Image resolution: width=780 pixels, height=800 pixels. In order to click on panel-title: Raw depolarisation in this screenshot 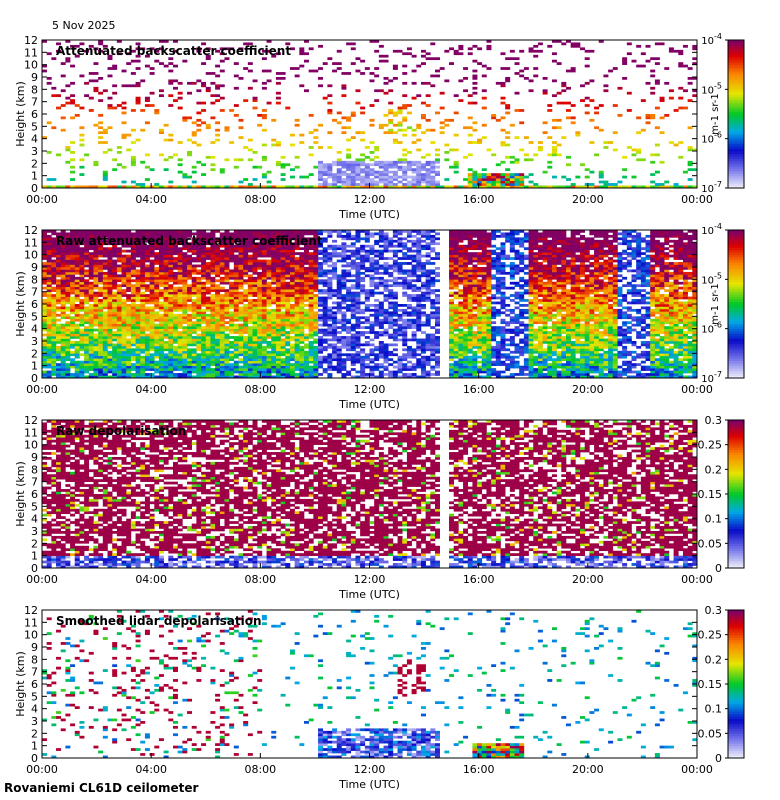, I will do `click(121, 431)`.